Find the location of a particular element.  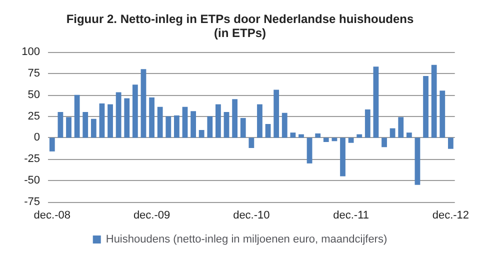

y-tick-label: -50 is located at coordinates (32, 180).